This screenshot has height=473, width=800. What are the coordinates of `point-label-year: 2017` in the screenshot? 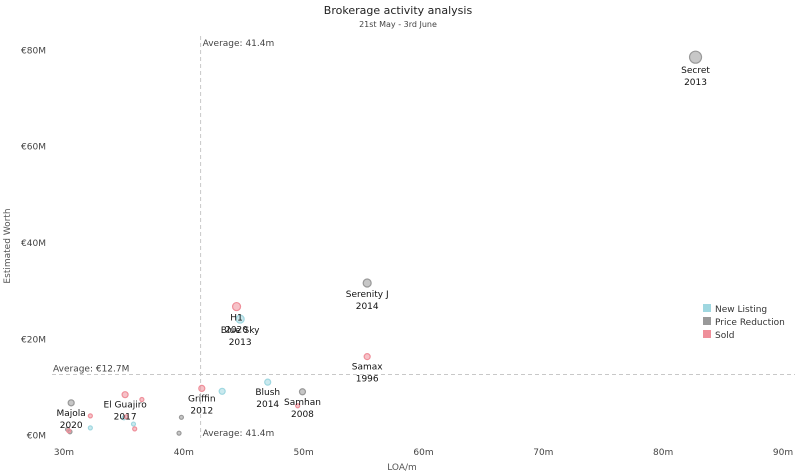 It's located at (125, 418).